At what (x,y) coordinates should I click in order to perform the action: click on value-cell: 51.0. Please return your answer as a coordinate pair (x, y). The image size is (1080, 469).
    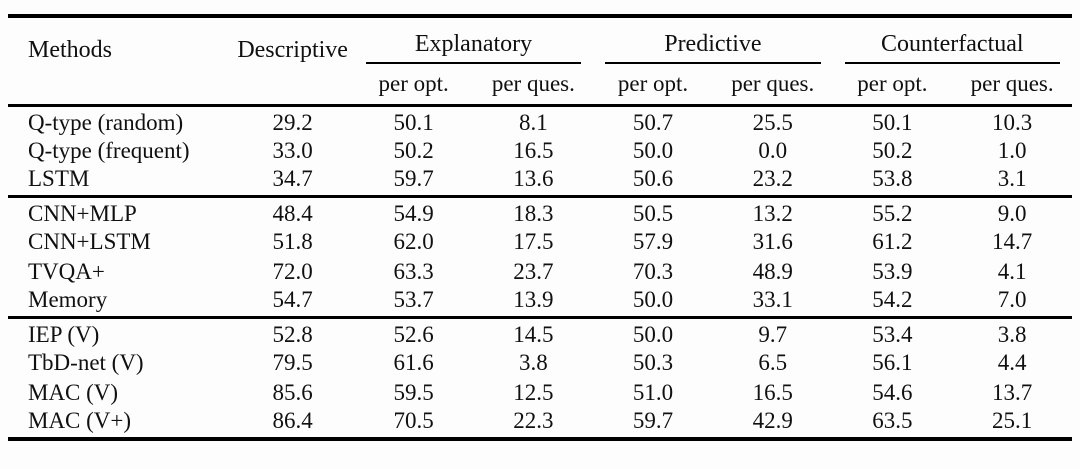
    Looking at the image, I should click on (653, 392).